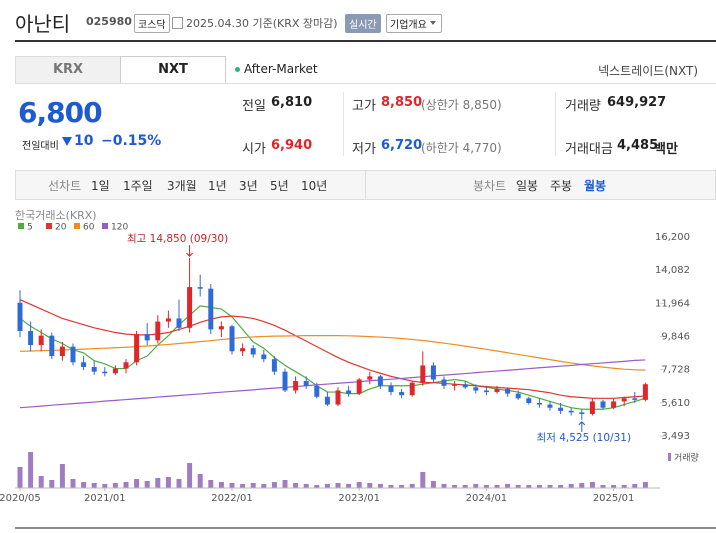 The image size is (716, 533). What do you see at coordinates (279, 186) in the screenshot?
I see `period-button: 5년` at bounding box center [279, 186].